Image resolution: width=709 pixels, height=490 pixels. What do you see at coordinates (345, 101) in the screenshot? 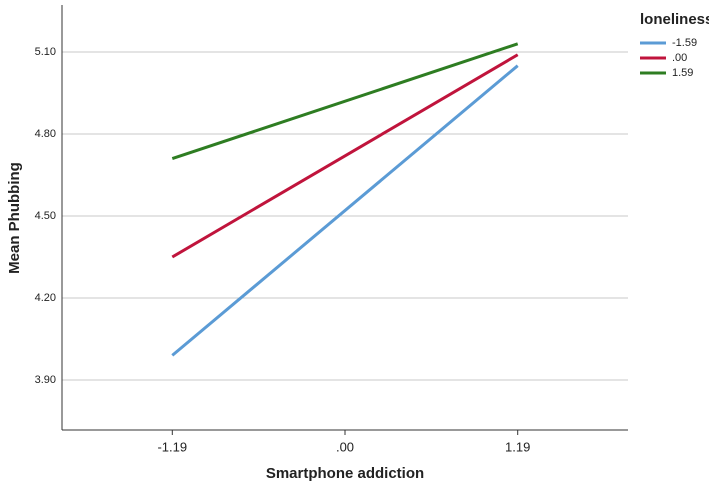
I see `line-series` at bounding box center [345, 101].